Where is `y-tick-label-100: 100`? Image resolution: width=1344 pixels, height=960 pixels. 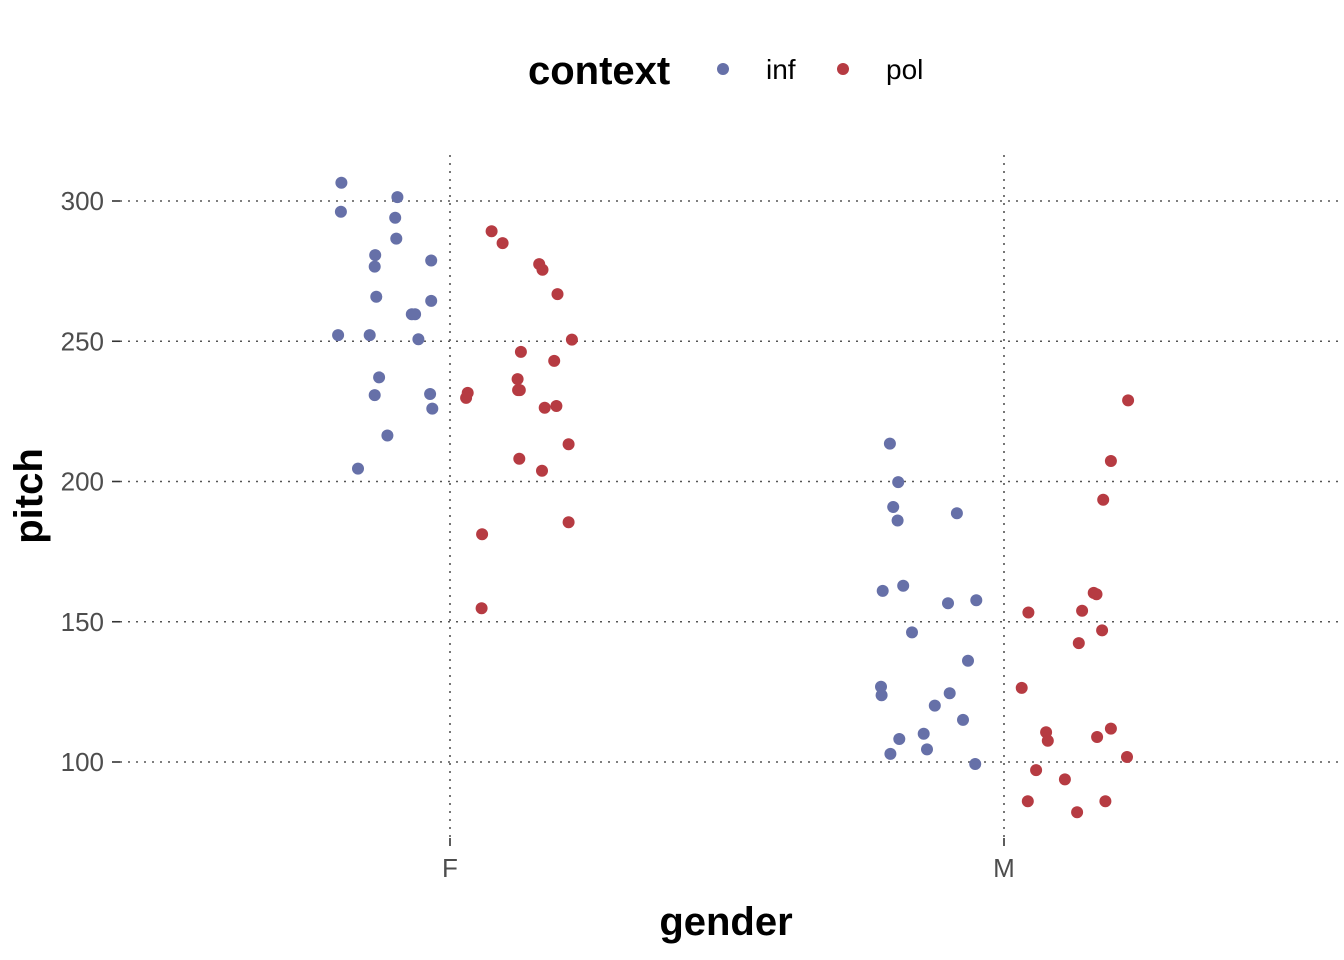 y-tick-label-100: 100 is located at coordinates (82, 762).